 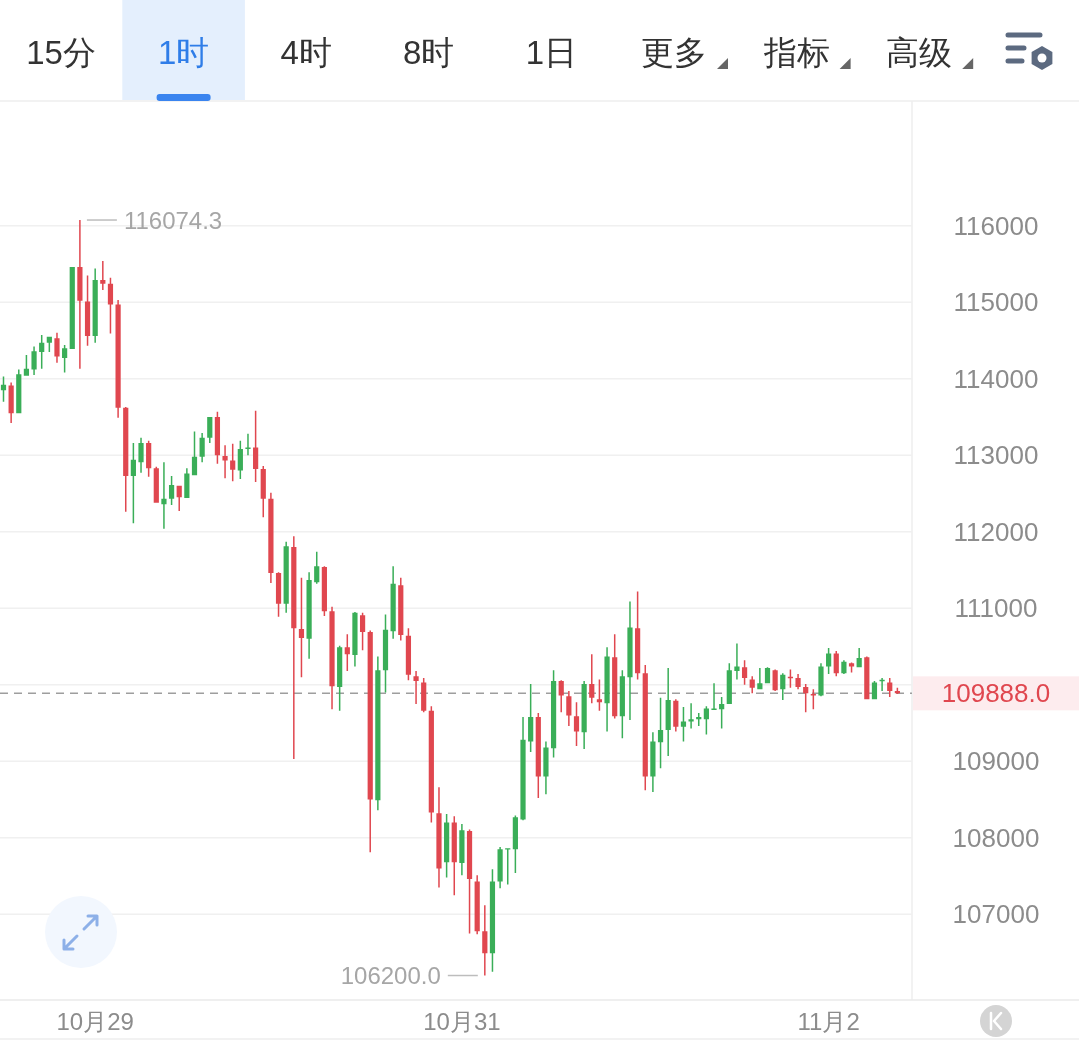 I want to click on y-tick-label: 112000, so click(x=996, y=531).